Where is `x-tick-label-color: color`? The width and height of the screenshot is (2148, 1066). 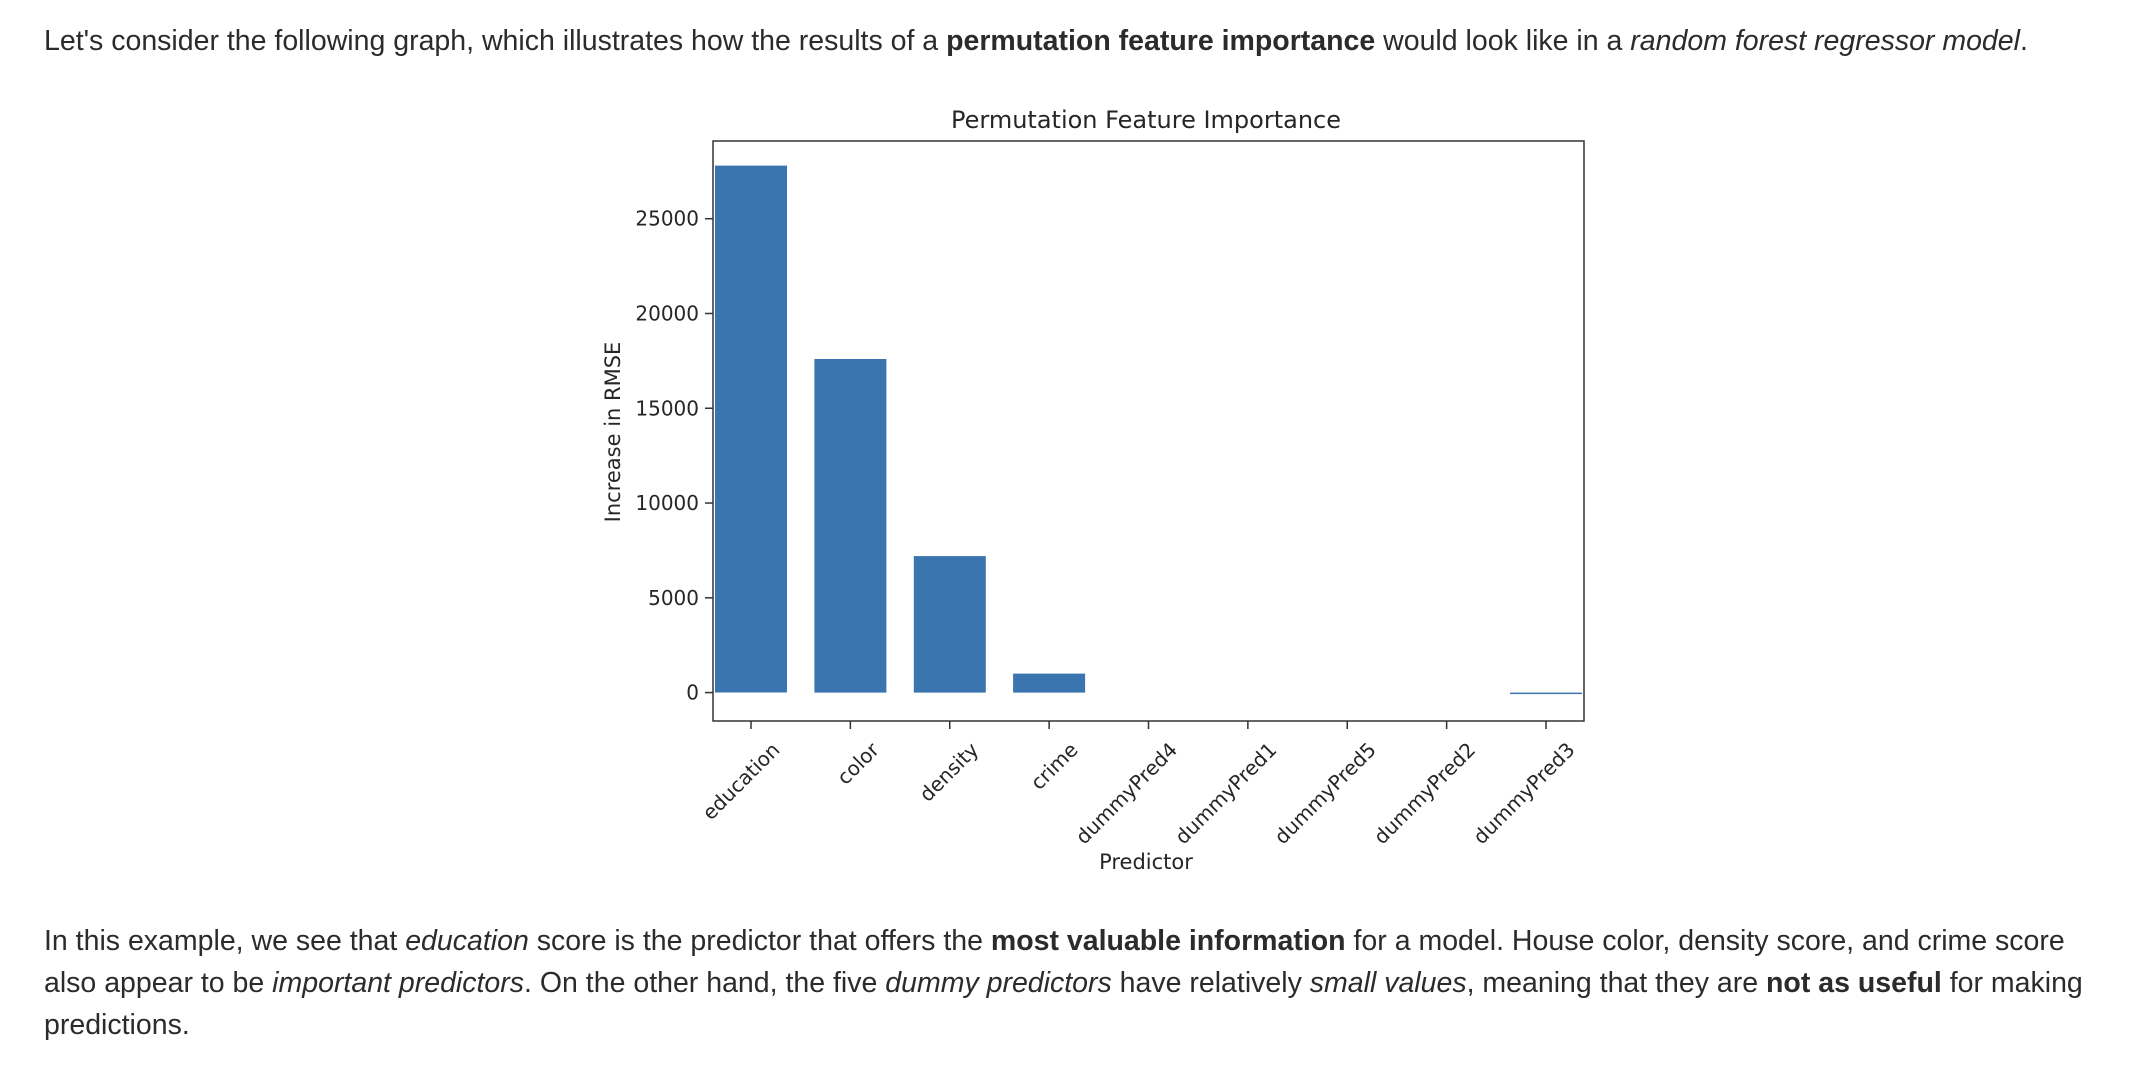
x-tick-label-color: color is located at coordinates (858, 763).